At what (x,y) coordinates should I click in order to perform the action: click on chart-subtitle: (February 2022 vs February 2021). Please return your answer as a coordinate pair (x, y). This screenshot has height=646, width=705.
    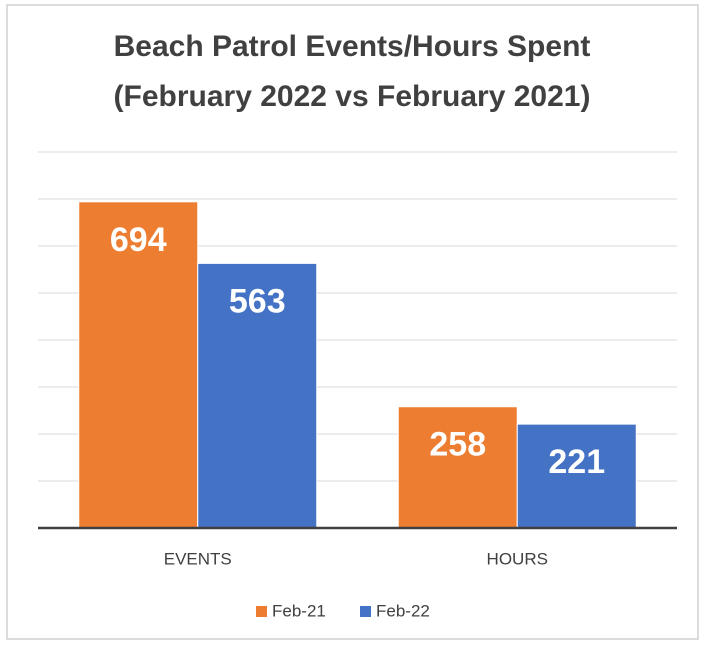
    Looking at the image, I should click on (352, 96).